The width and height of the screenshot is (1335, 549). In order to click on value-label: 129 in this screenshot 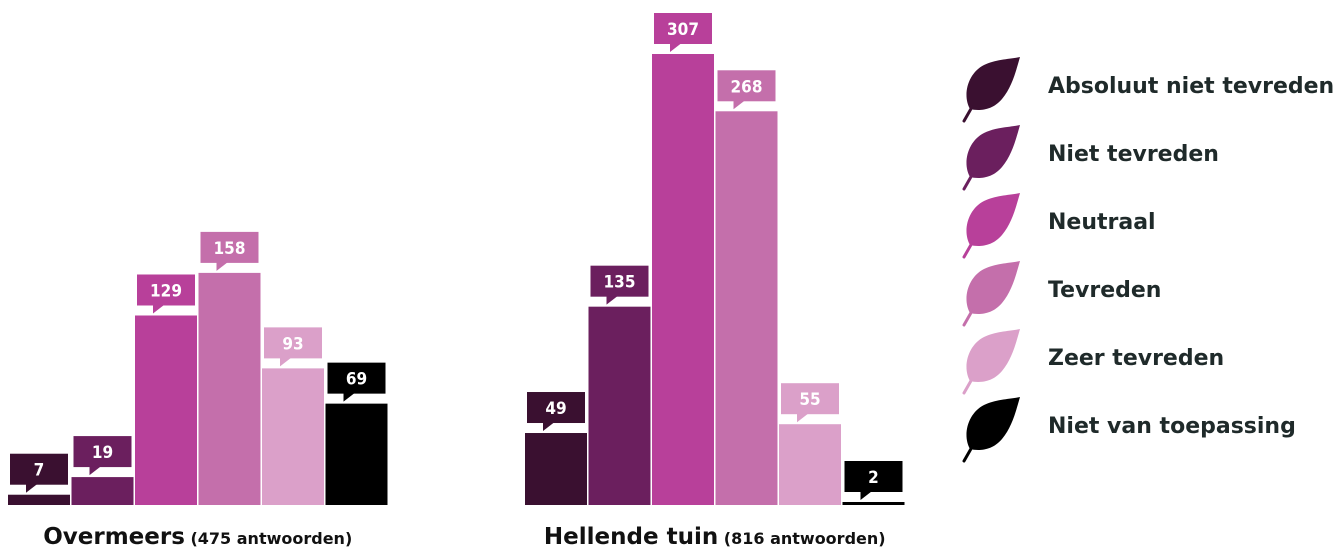, I will do `click(166, 294)`.